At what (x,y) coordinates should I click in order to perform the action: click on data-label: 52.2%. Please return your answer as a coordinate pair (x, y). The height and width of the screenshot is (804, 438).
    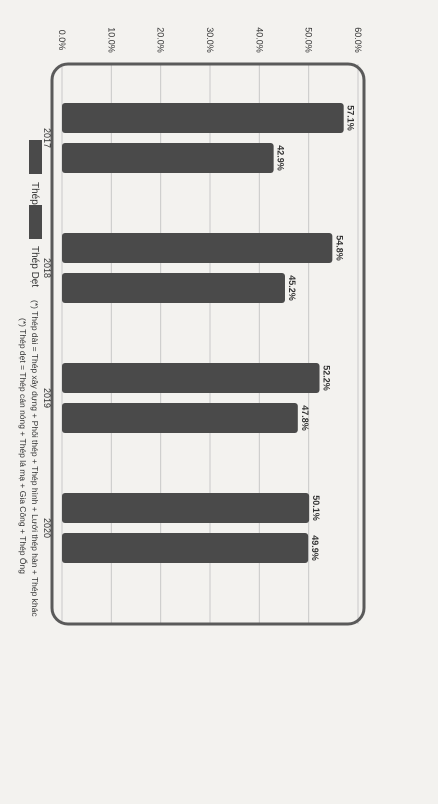
    Looking at the image, I should click on (327, 378).